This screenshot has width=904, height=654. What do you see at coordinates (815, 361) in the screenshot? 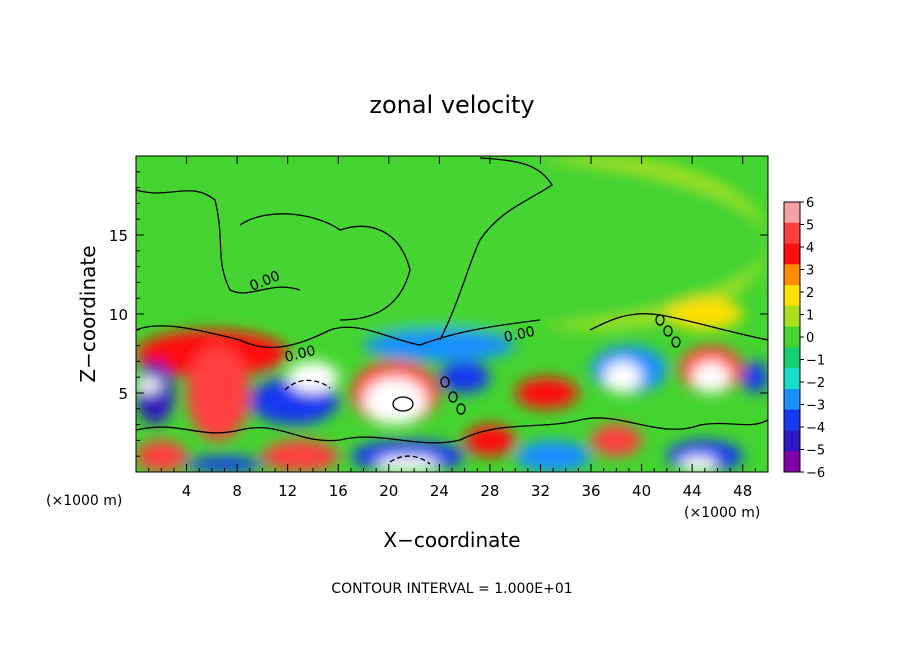
I see `colorbar-label: −1` at bounding box center [815, 361].